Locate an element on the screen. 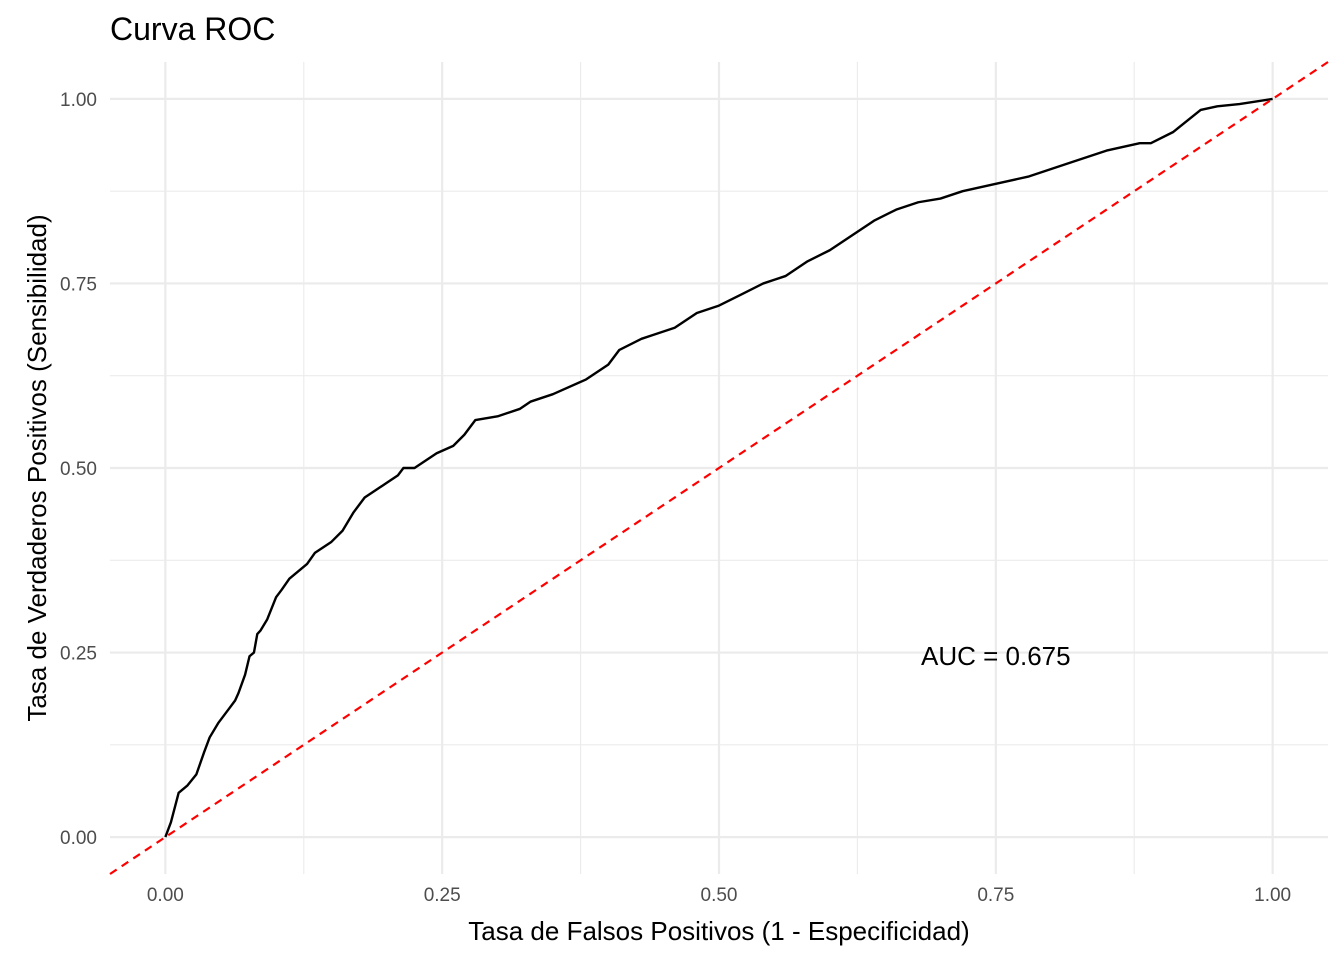  x-tick-label: 0.00 is located at coordinates (165, 895).